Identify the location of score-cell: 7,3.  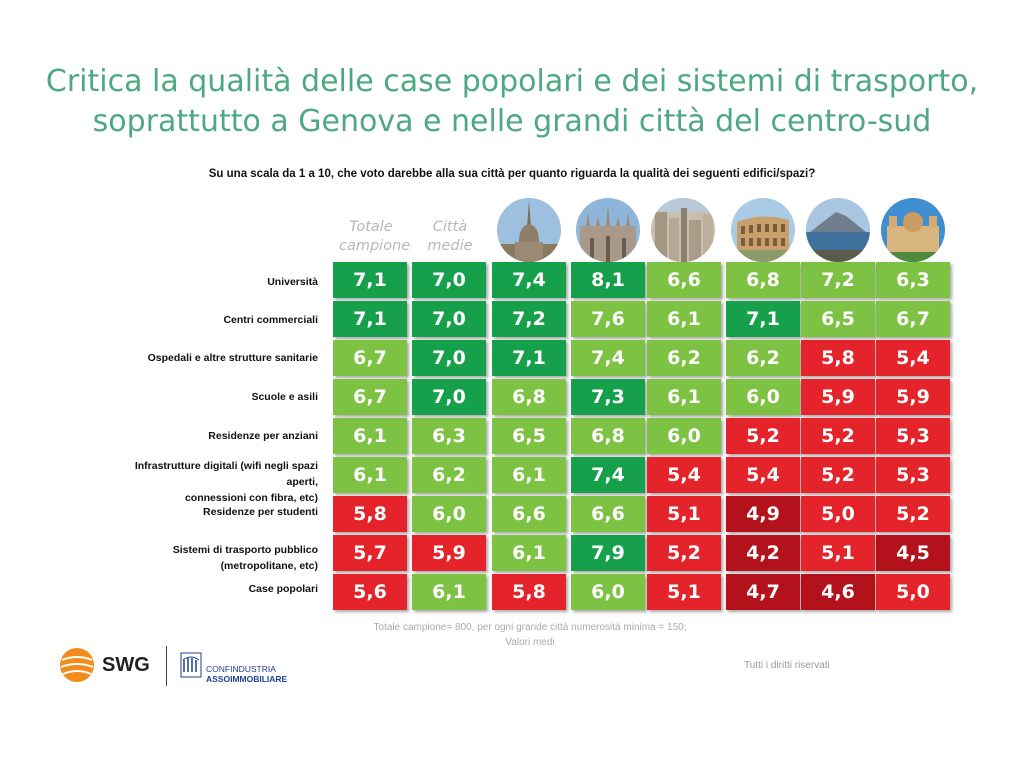
(608, 397).